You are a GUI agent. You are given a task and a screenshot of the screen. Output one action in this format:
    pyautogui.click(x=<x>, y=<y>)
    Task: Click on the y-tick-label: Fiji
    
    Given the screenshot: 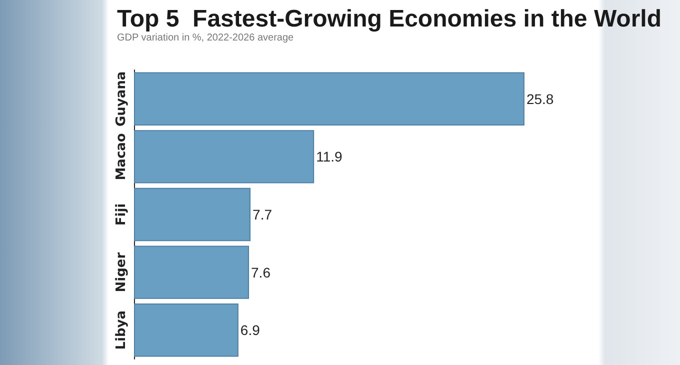 What is the action you would take?
    pyautogui.click(x=121, y=214)
    